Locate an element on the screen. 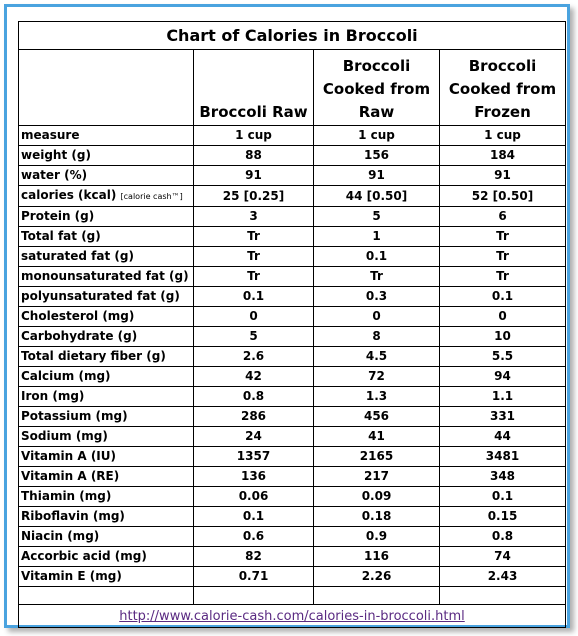 This screenshot has width=578, height=636. table-row: Protein (g) 3 5 6 is located at coordinates (292, 216).